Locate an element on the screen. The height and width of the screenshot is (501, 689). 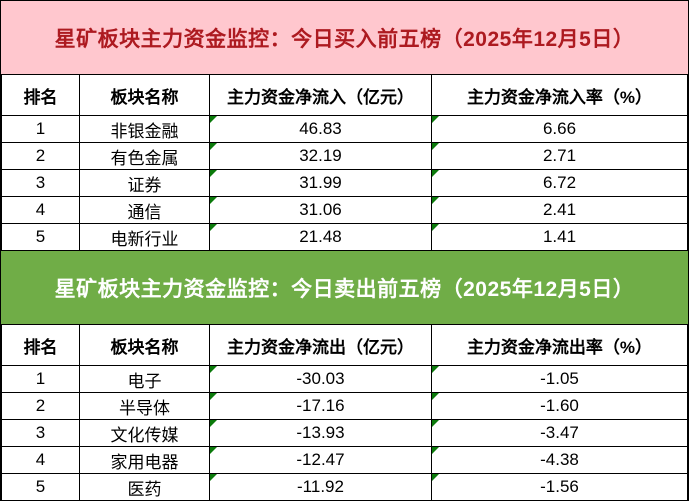
value-text: -17.16 is located at coordinates (320, 405).